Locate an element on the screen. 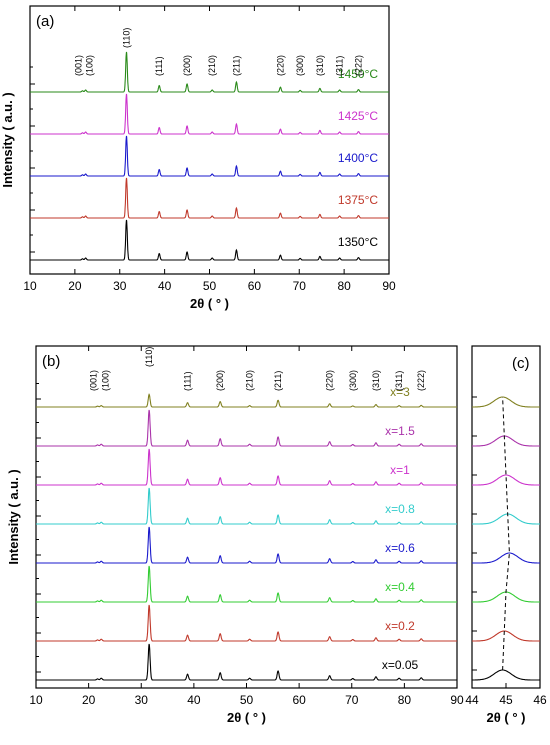  x-tick-label: 45 is located at coordinates (506, 700).